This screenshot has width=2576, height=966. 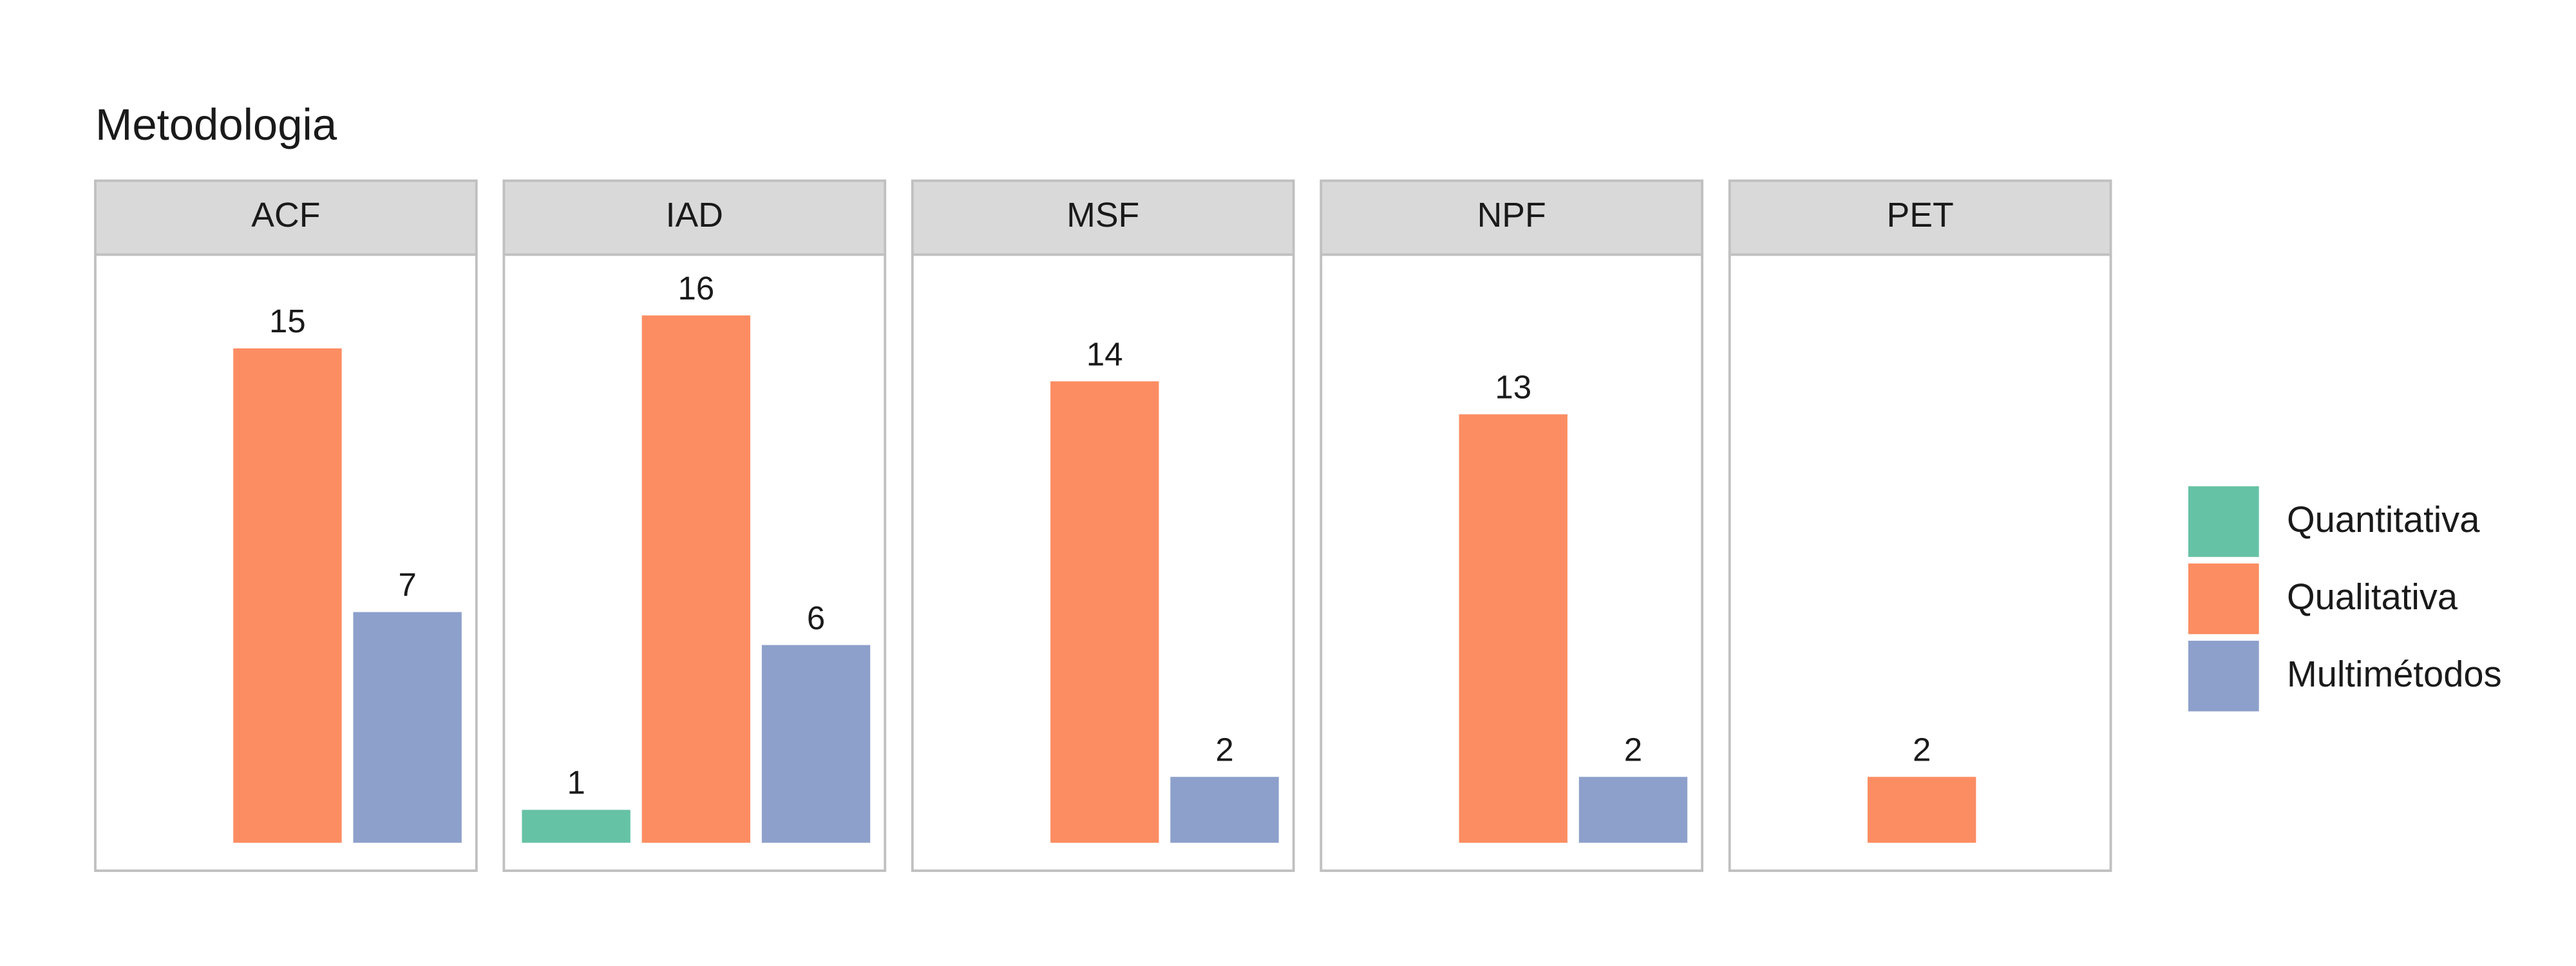 I want to click on strip-label: NPF, so click(x=1512, y=215).